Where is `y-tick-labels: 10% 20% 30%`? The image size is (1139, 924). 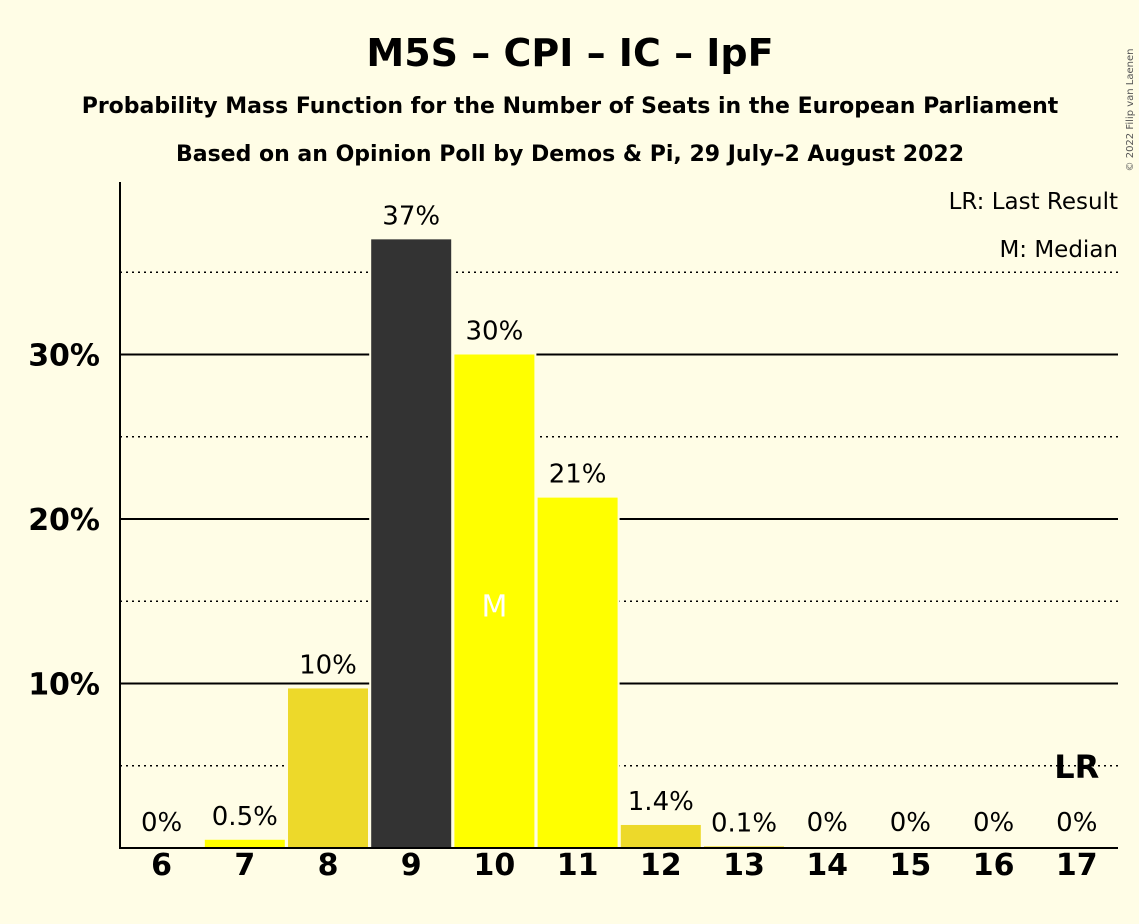 y-tick-labels: 10% 20% 30% is located at coordinates (64, 521).